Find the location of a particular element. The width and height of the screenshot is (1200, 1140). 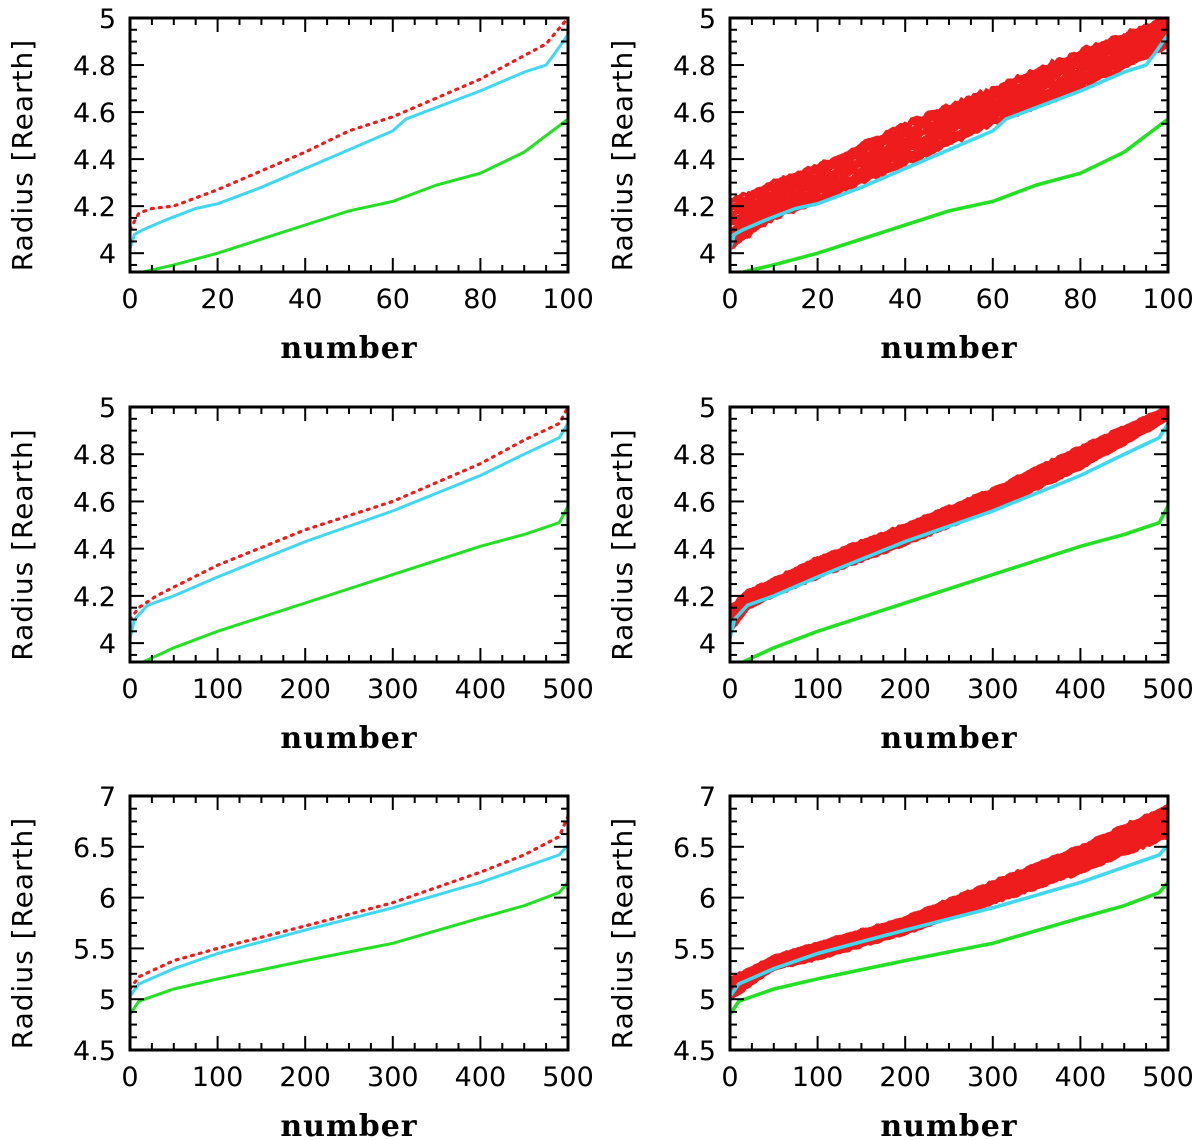

y-tick-label: 7 is located at coordinates (707, 797).